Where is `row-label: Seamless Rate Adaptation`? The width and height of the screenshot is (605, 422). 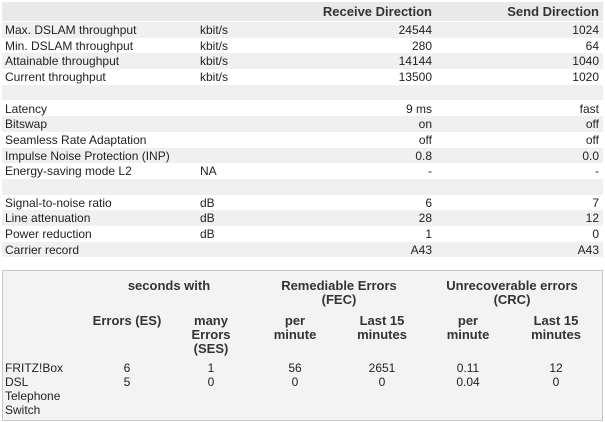
row-label: Seamless Rate Adaptation is located at coordinates (76, 139).